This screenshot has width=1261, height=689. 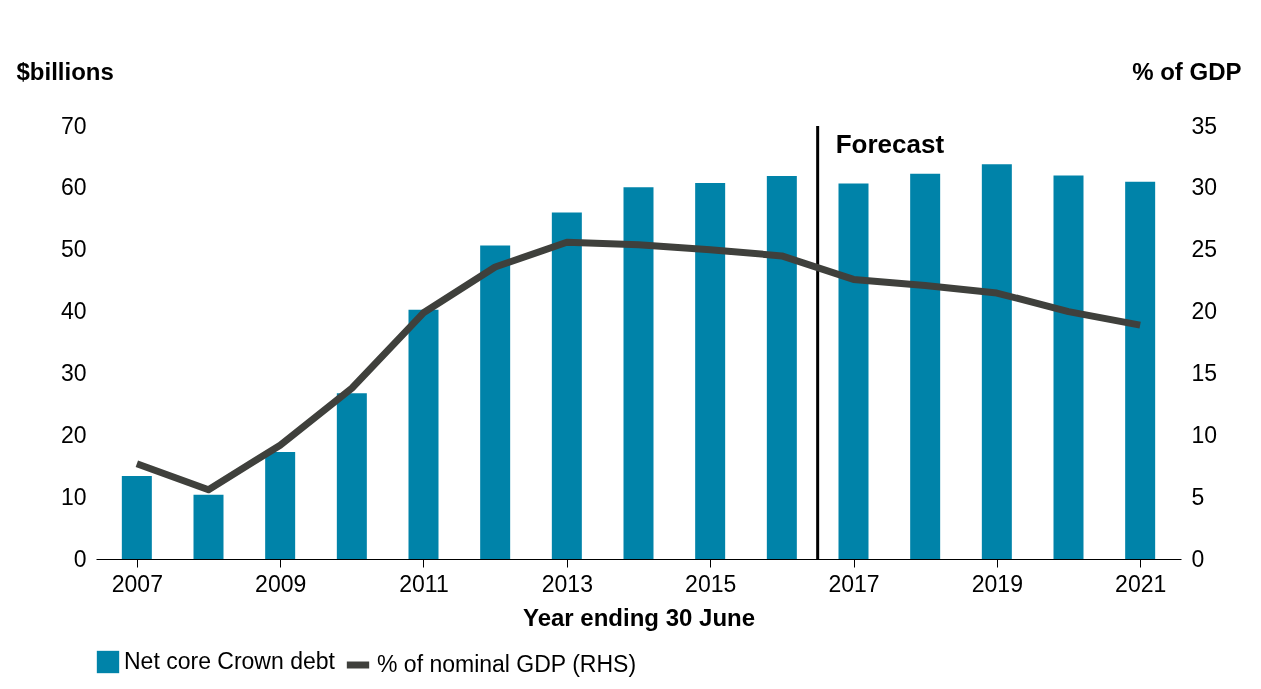 I want to click on x-tick-label: 2017, so click(x=854, y=583).